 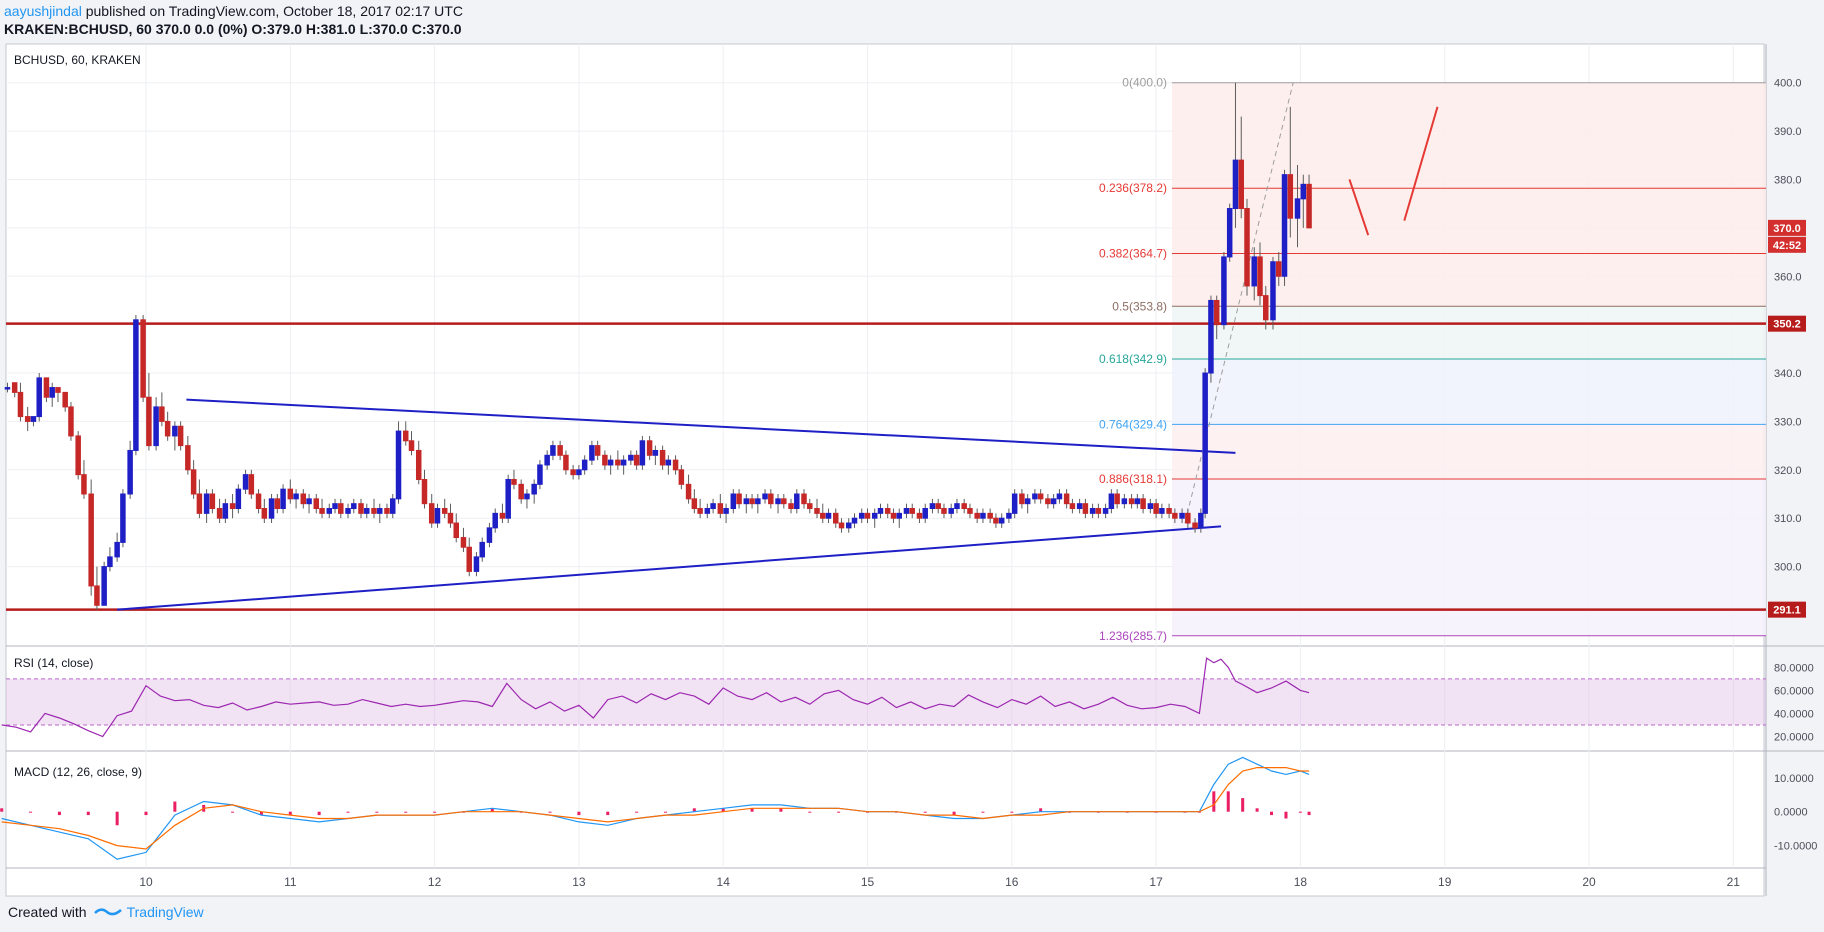 What do you see at coordinates (435, 882) in the screenshot?
I see `x-tick-label: 12` at bounding box center [435, 882].